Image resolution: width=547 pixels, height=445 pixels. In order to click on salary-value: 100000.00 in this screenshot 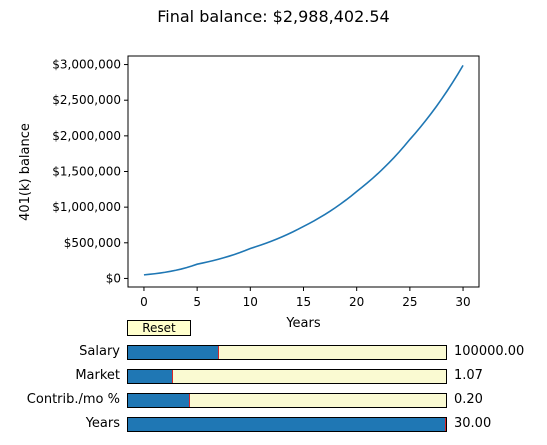, I will do `click(489, 351)`.